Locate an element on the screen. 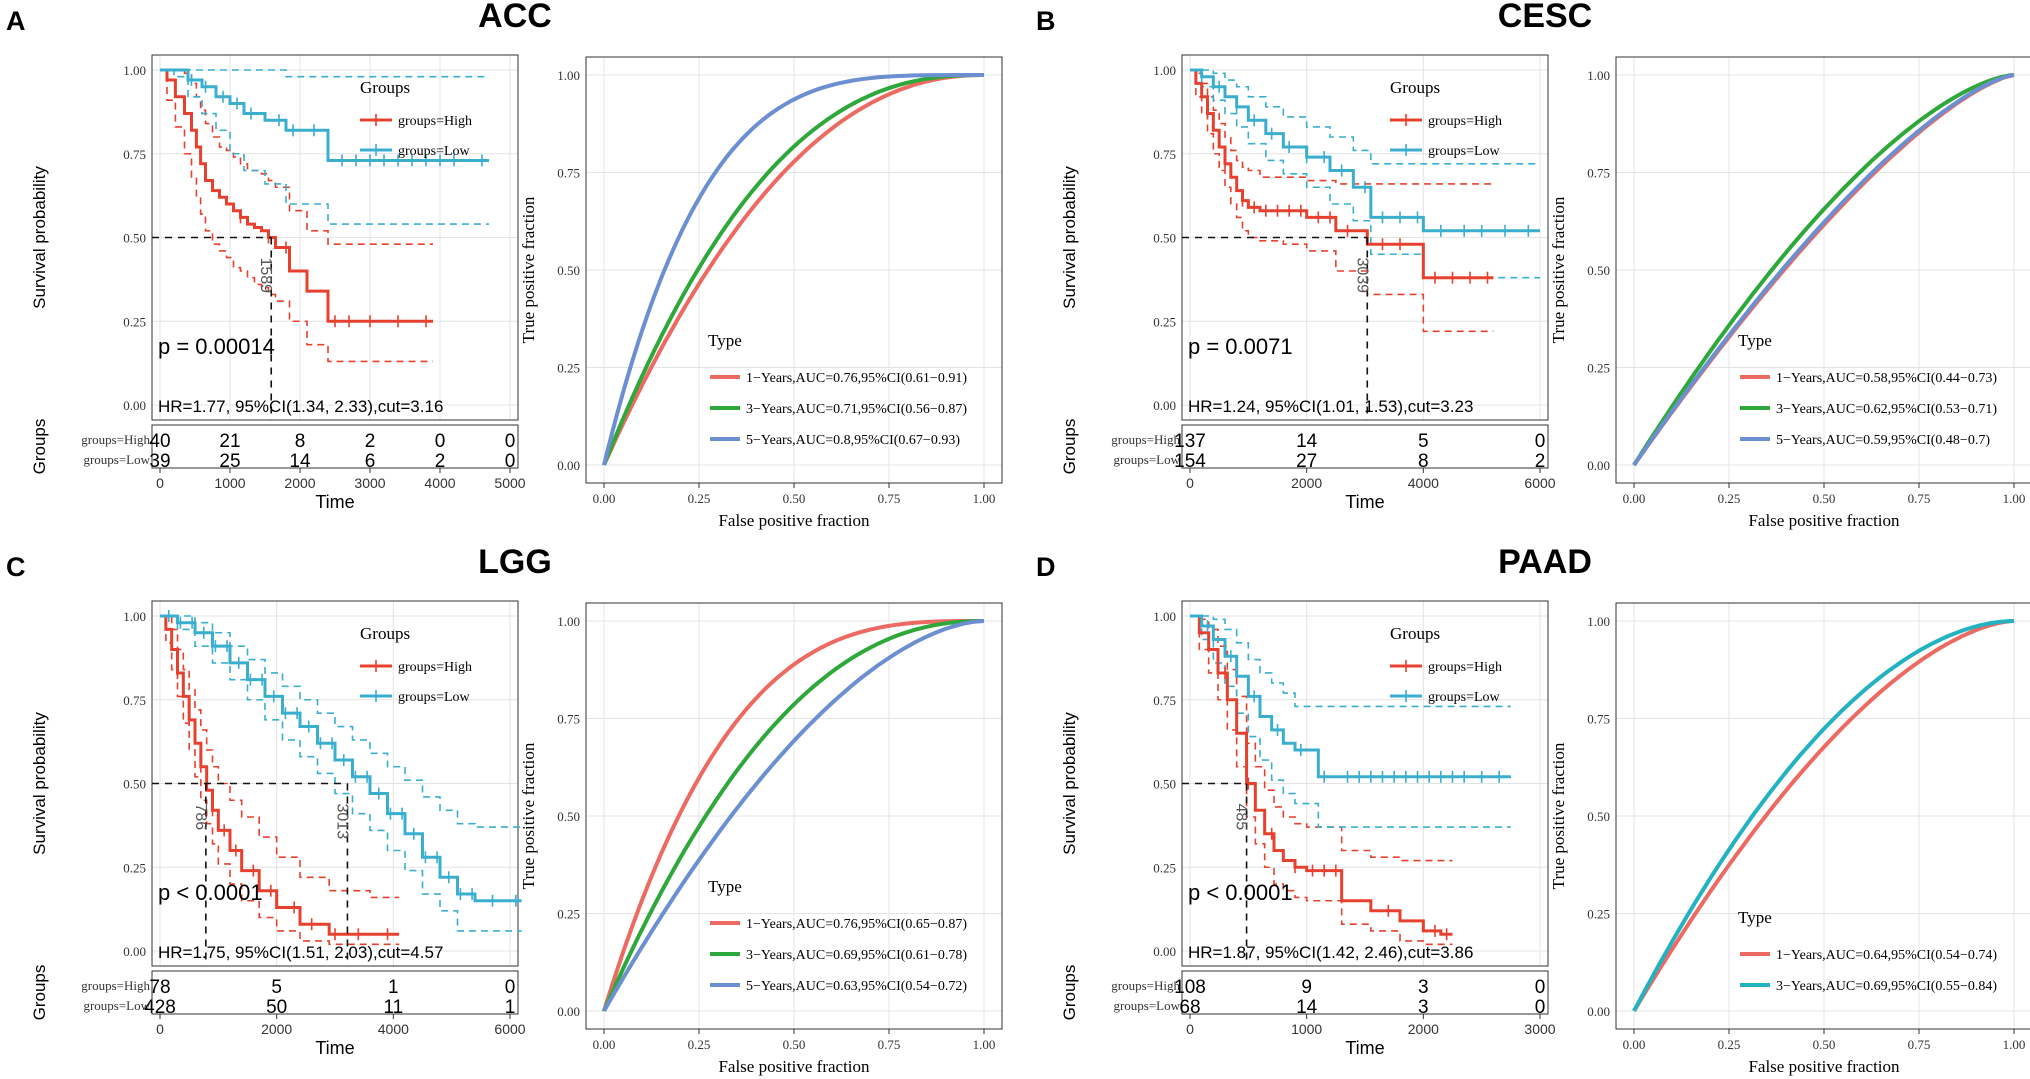 The image size is (2030, 1079). panel-letter: B is located at coordinates (1046, 21).